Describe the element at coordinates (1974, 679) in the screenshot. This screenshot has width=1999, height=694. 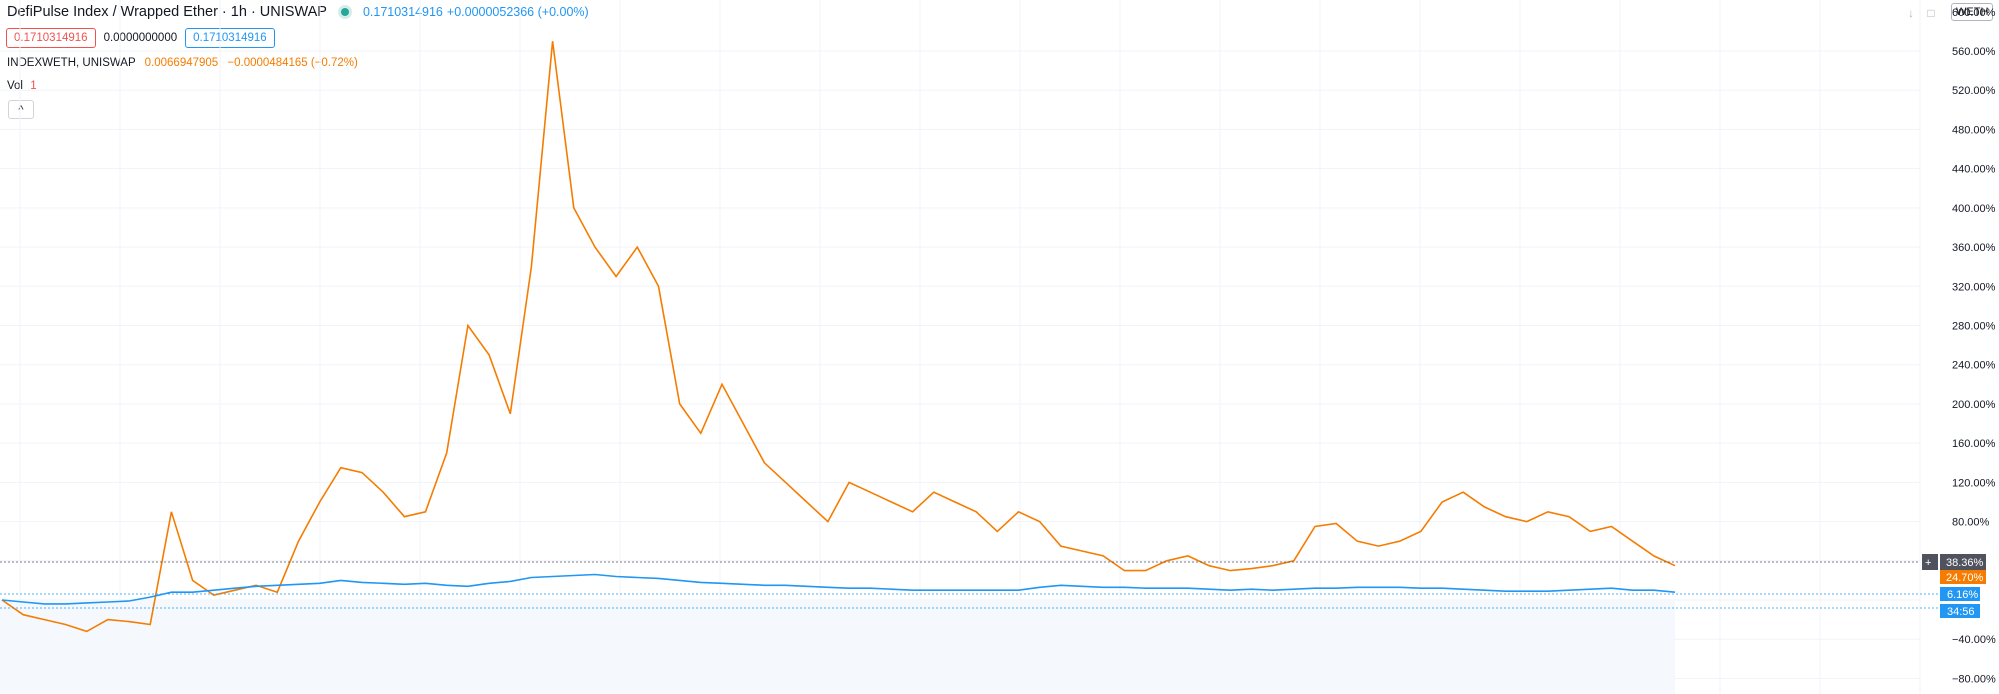
I see `axis-tick-label: −80.00%` at that location.